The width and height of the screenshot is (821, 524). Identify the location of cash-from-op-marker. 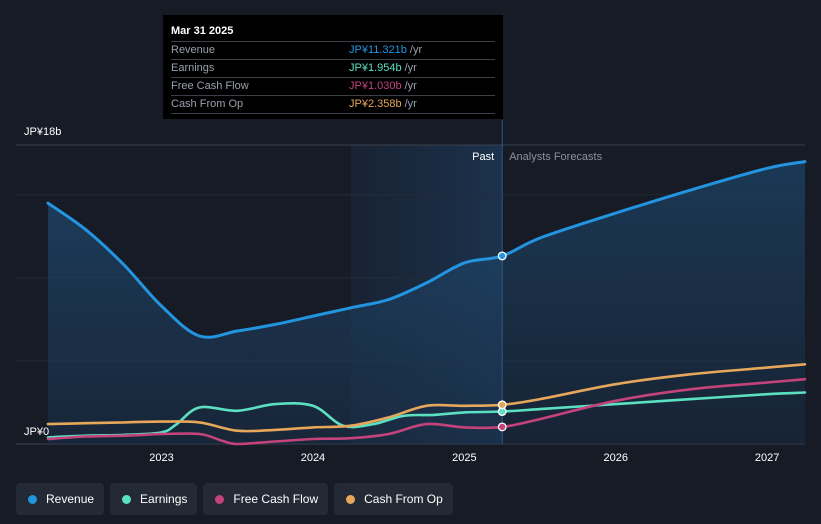
(502, 405).